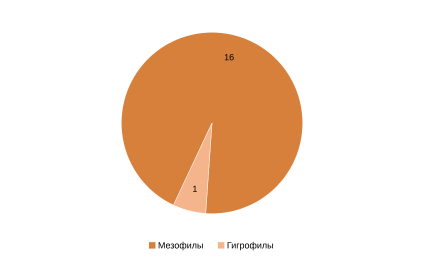  I want to click on data-label: 16, so click(229, 57).